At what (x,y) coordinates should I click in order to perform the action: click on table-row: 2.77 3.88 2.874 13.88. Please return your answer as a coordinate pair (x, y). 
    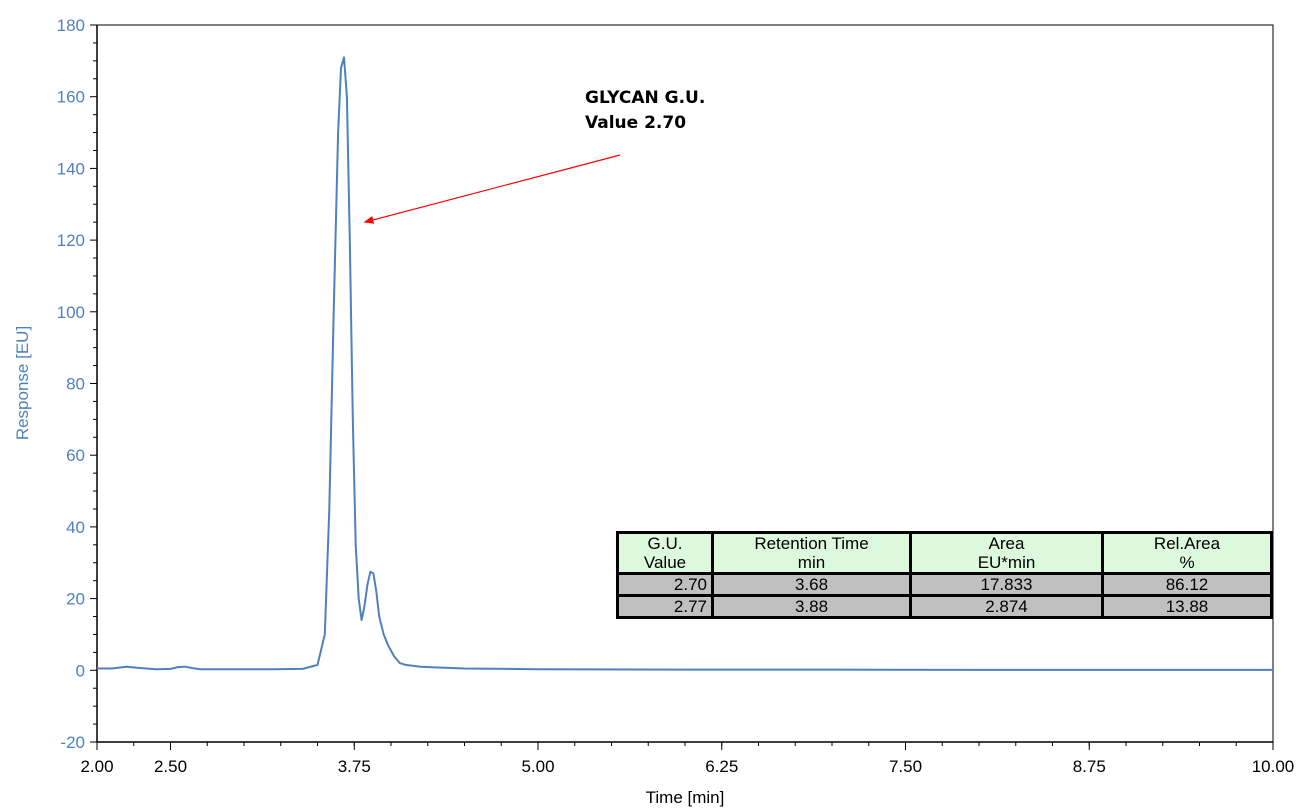
    Looking at the image, I should click on (944, 606).